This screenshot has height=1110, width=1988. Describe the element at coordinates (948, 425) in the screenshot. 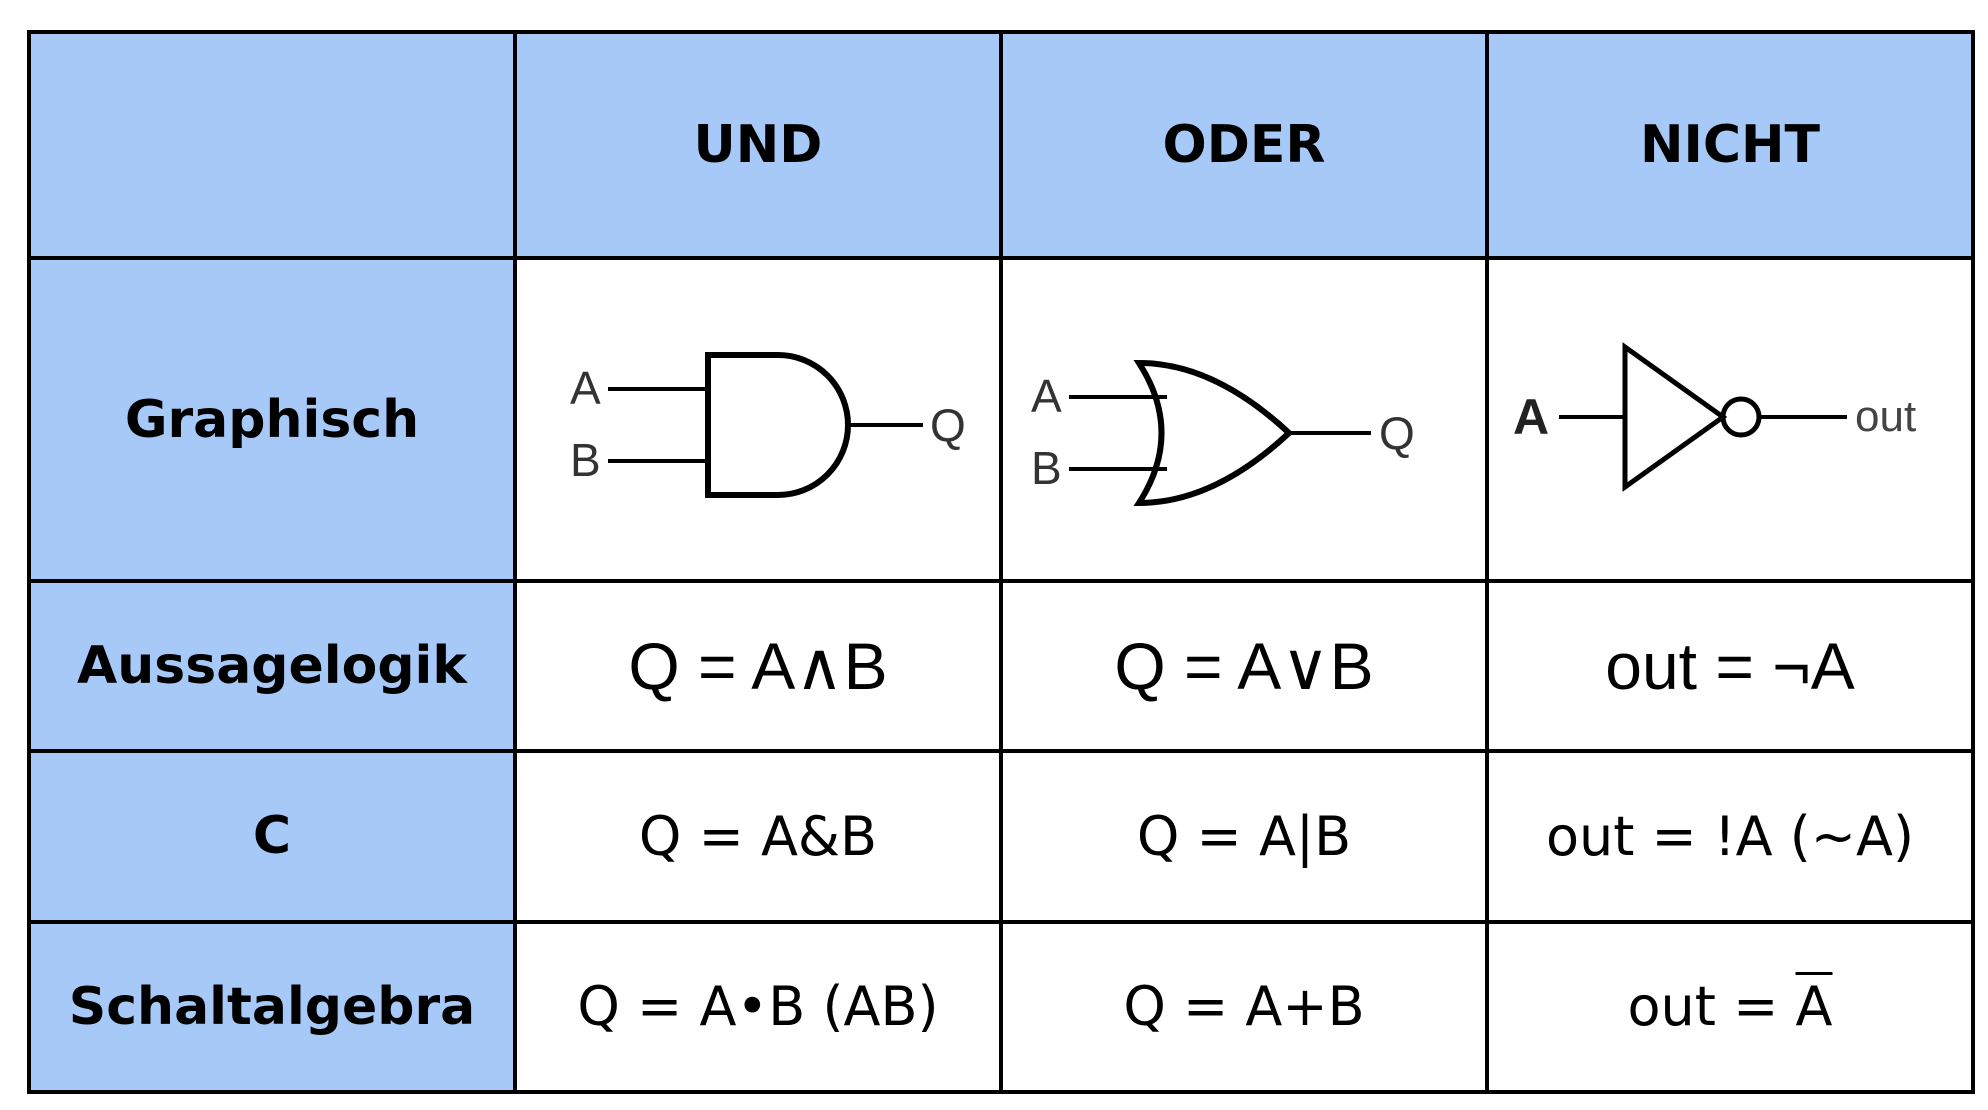

I see `and-output-label: Q` at that location.